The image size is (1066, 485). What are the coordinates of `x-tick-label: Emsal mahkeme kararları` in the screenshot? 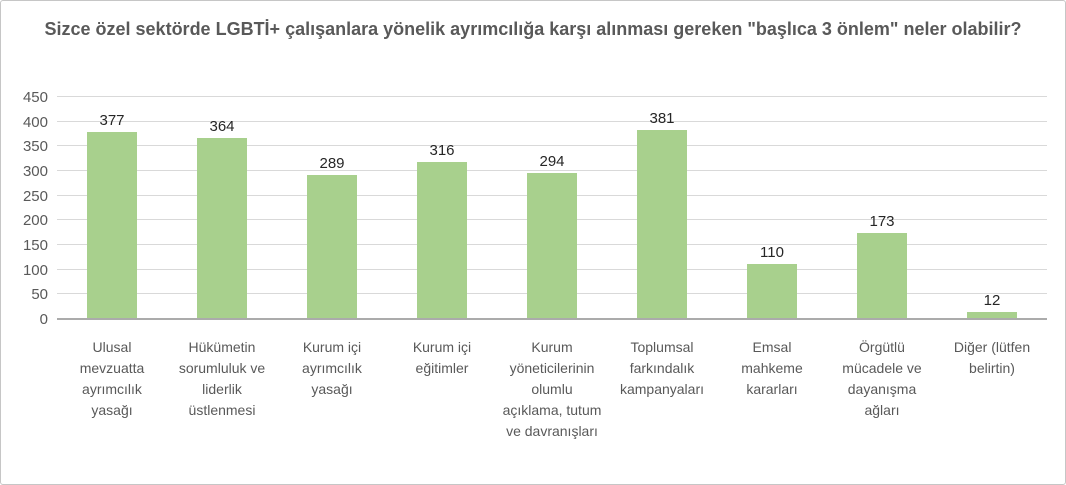 It's located at (772, 368).